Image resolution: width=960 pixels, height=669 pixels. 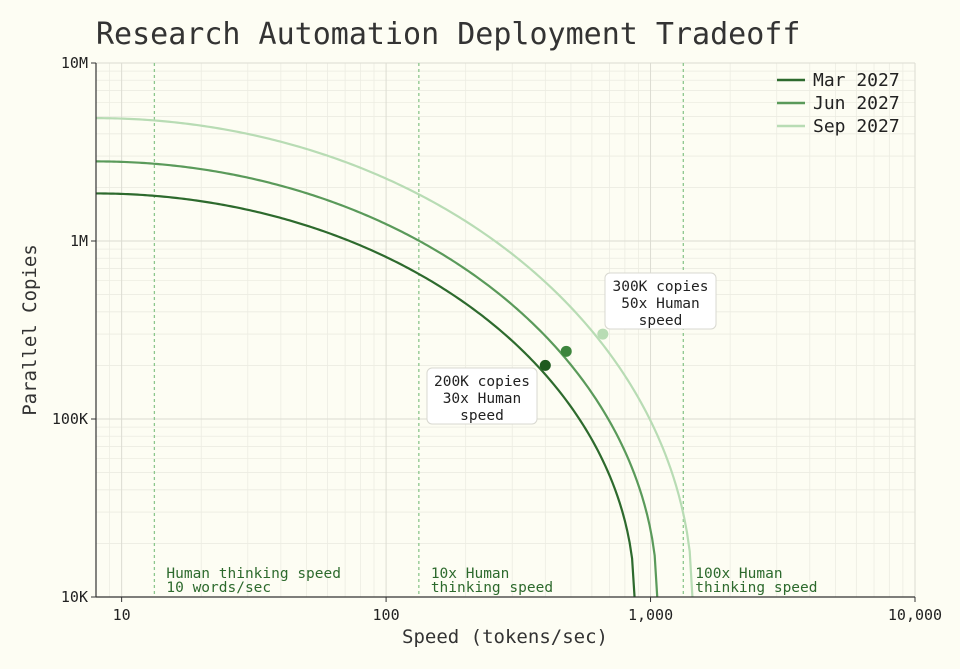 I want to click on reference-line-label: 10 words/sec, so click(x=218, y=588).